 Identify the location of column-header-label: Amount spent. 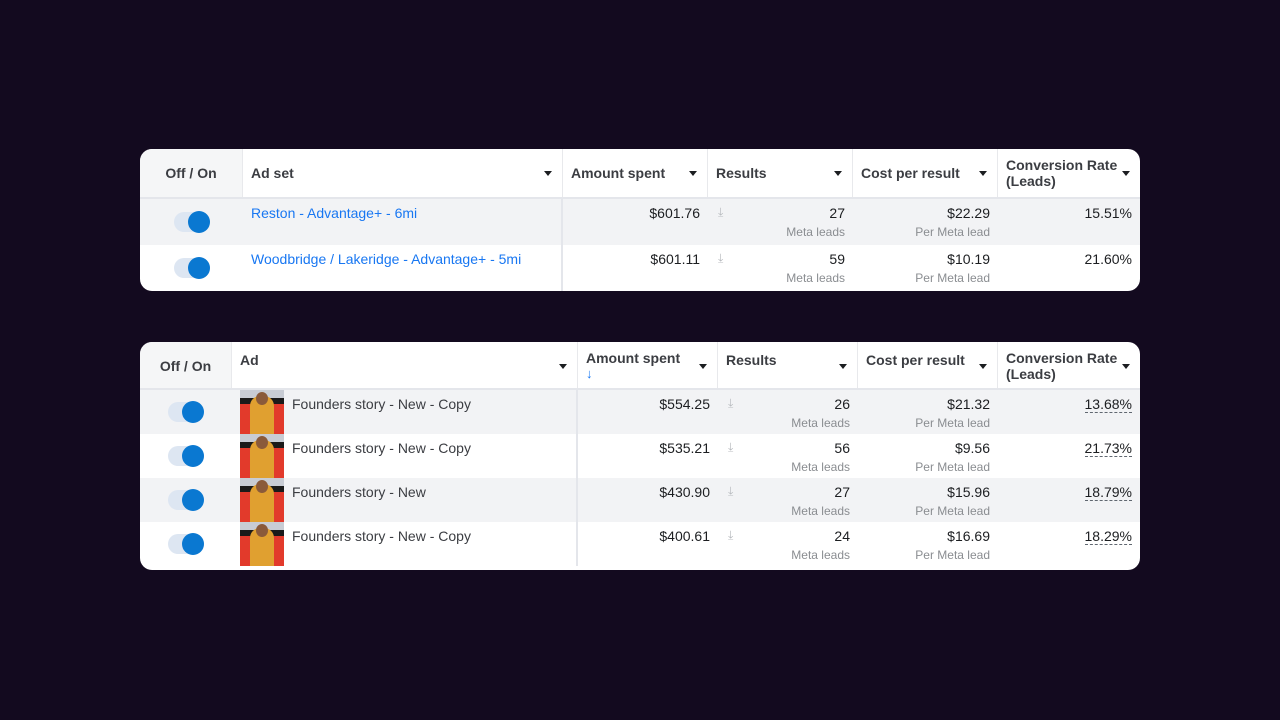
(633, 358).